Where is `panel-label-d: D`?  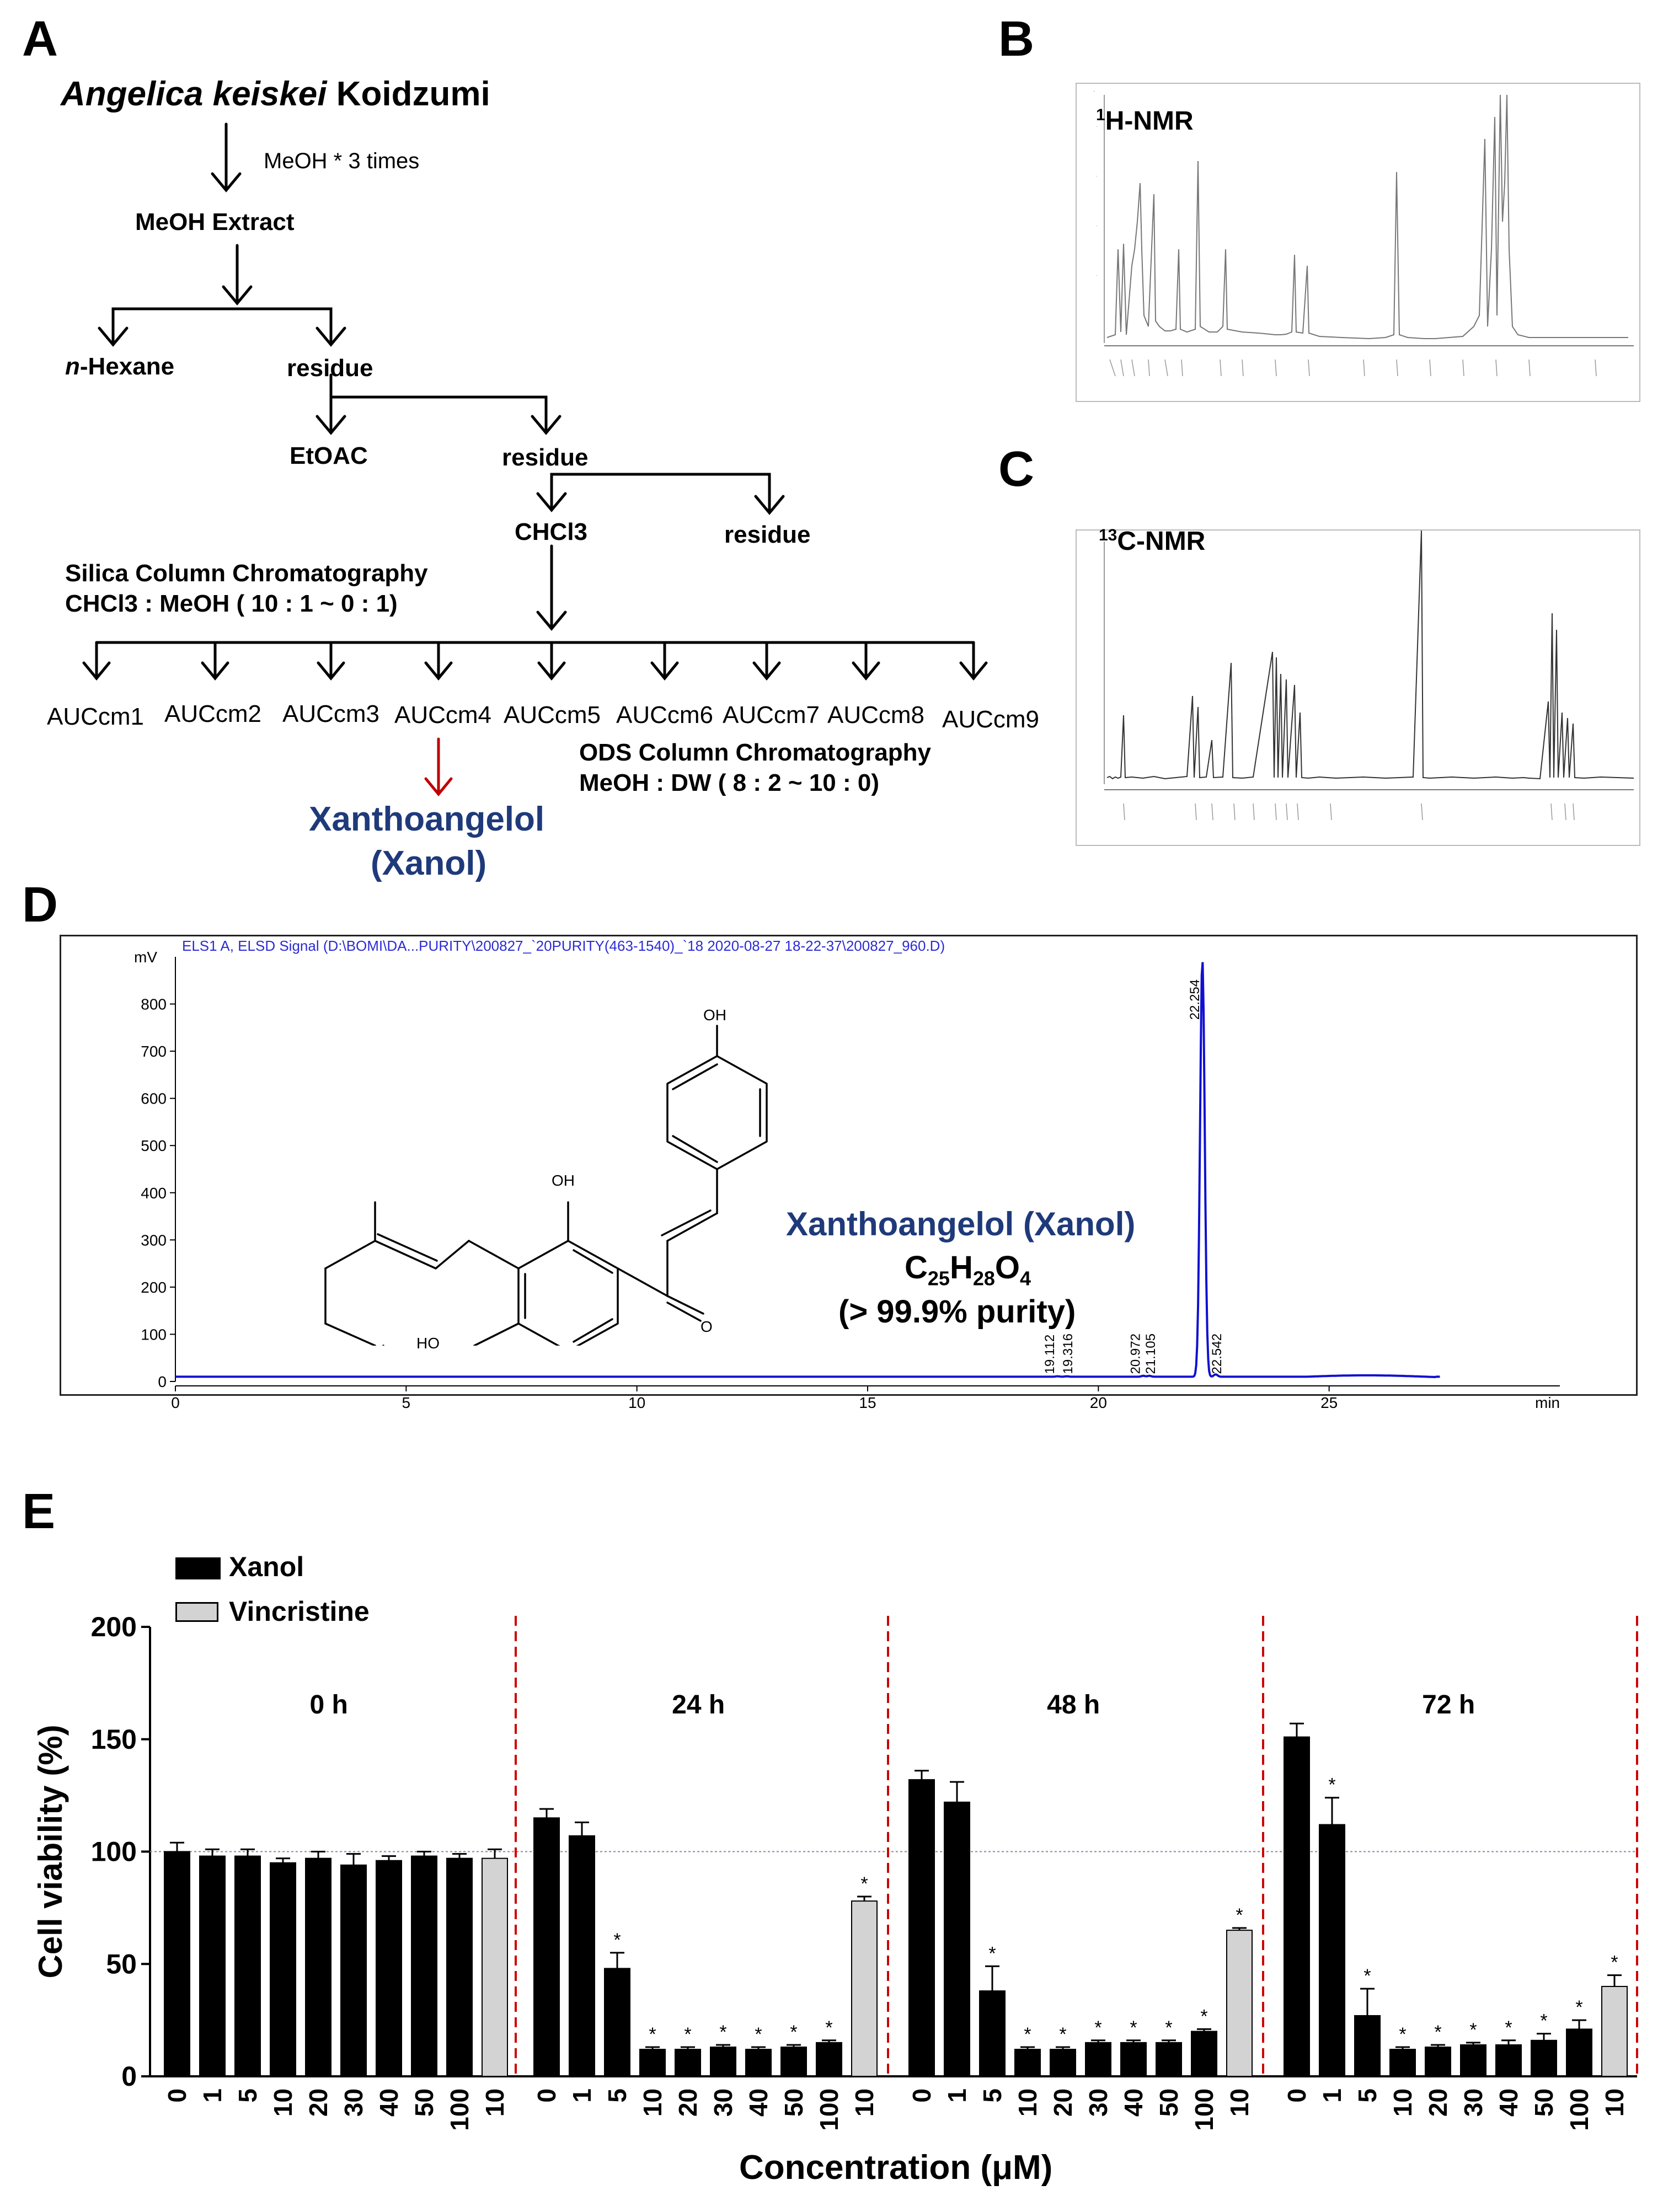 panel-label-d: D is located at coordinates (40, 905).